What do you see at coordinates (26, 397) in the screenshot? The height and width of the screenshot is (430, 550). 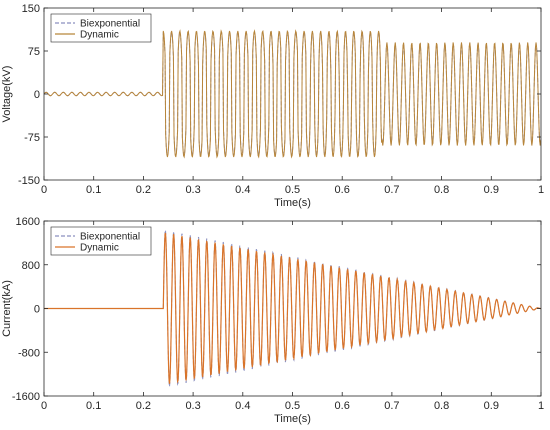 I see `y-tick-label: -1600` at bounding box center [26, 397].